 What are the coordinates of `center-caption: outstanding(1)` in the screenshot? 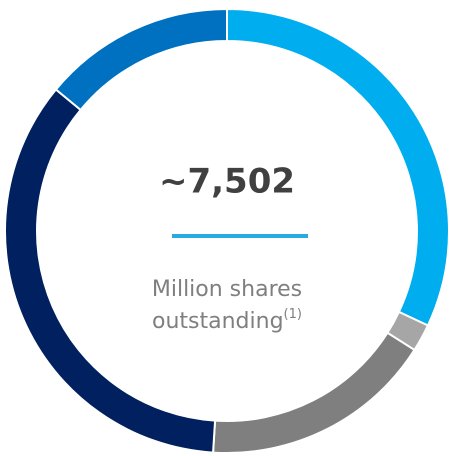 It's located at (227, 321).